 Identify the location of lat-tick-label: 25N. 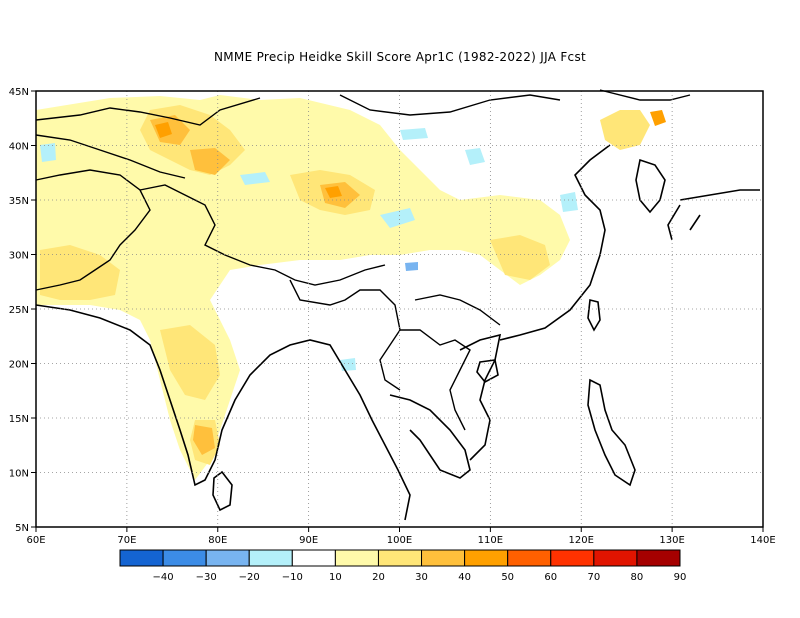
(19, 310).